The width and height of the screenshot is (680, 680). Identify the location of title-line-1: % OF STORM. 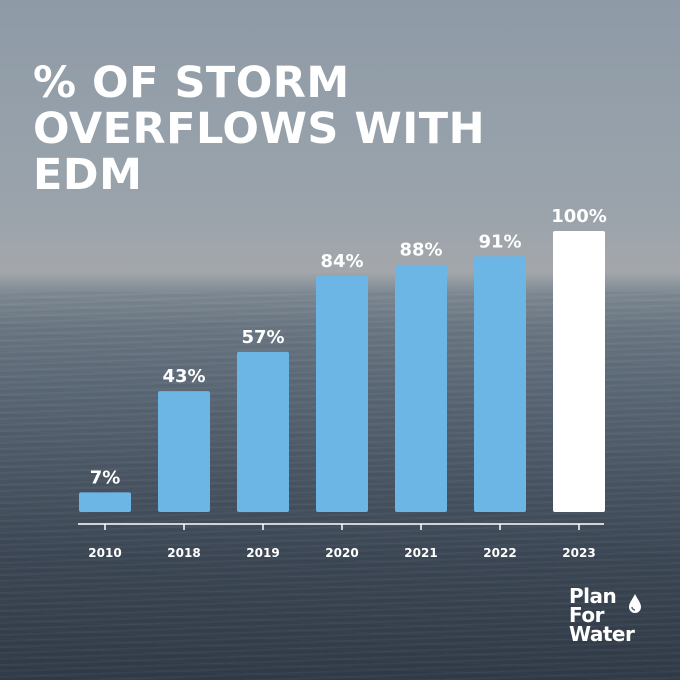
(191, 83).